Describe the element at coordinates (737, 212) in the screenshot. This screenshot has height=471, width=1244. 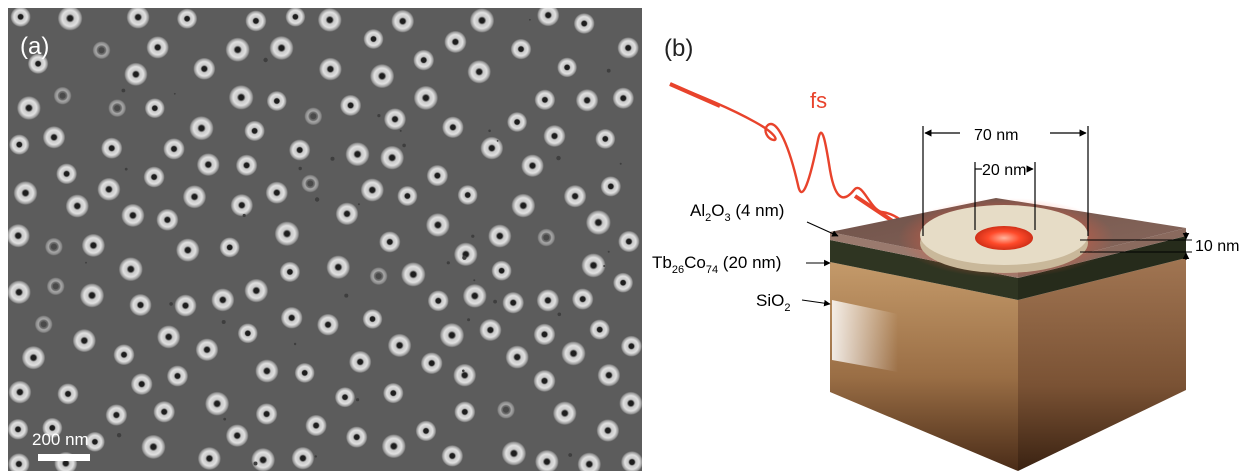
I see `layer-label-al2o3: Al2O3 (4 nm)` at that location.